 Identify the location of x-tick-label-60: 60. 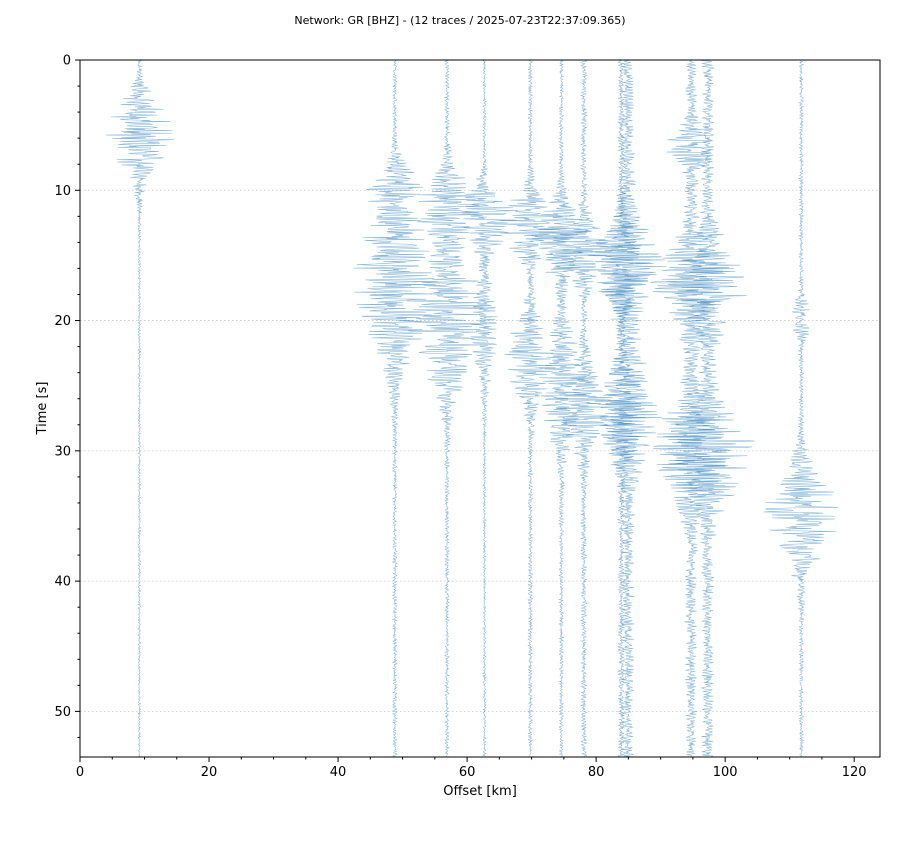
(467, 772).